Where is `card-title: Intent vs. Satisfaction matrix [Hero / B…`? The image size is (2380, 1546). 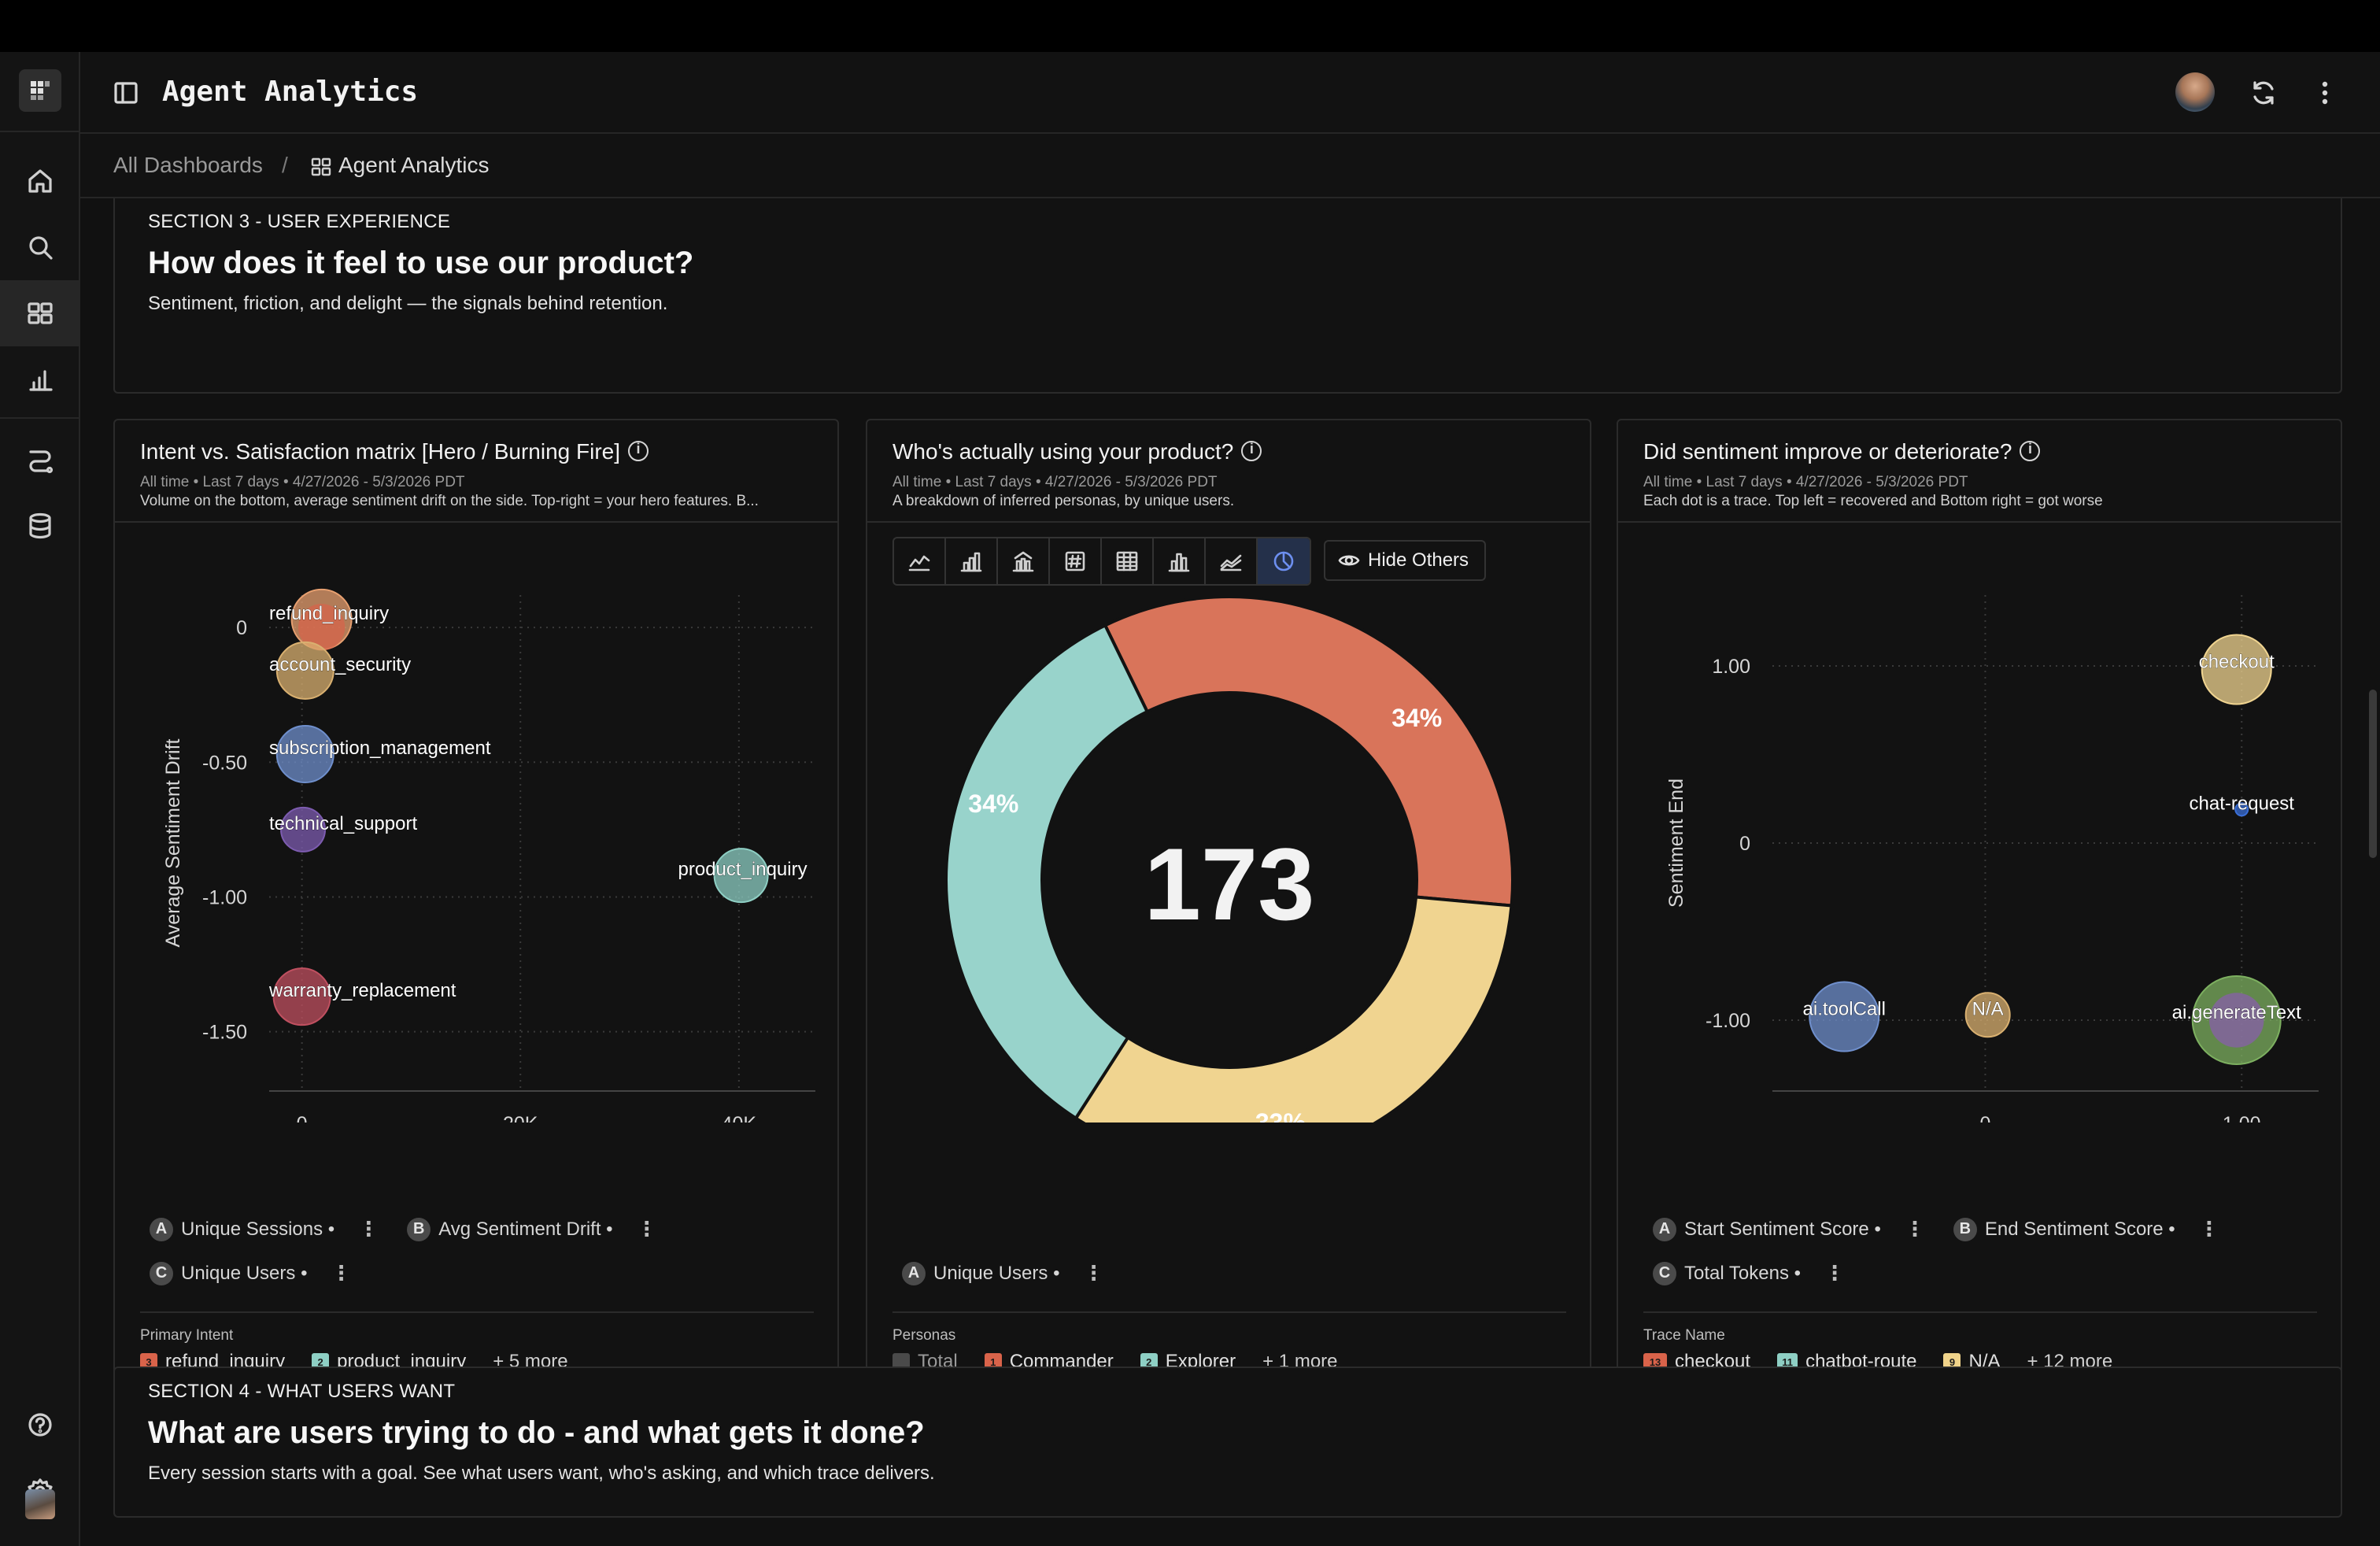 card-title: Intent vs. Satisfaction matrix [Hero / B… is located at coordinates (394, 452).